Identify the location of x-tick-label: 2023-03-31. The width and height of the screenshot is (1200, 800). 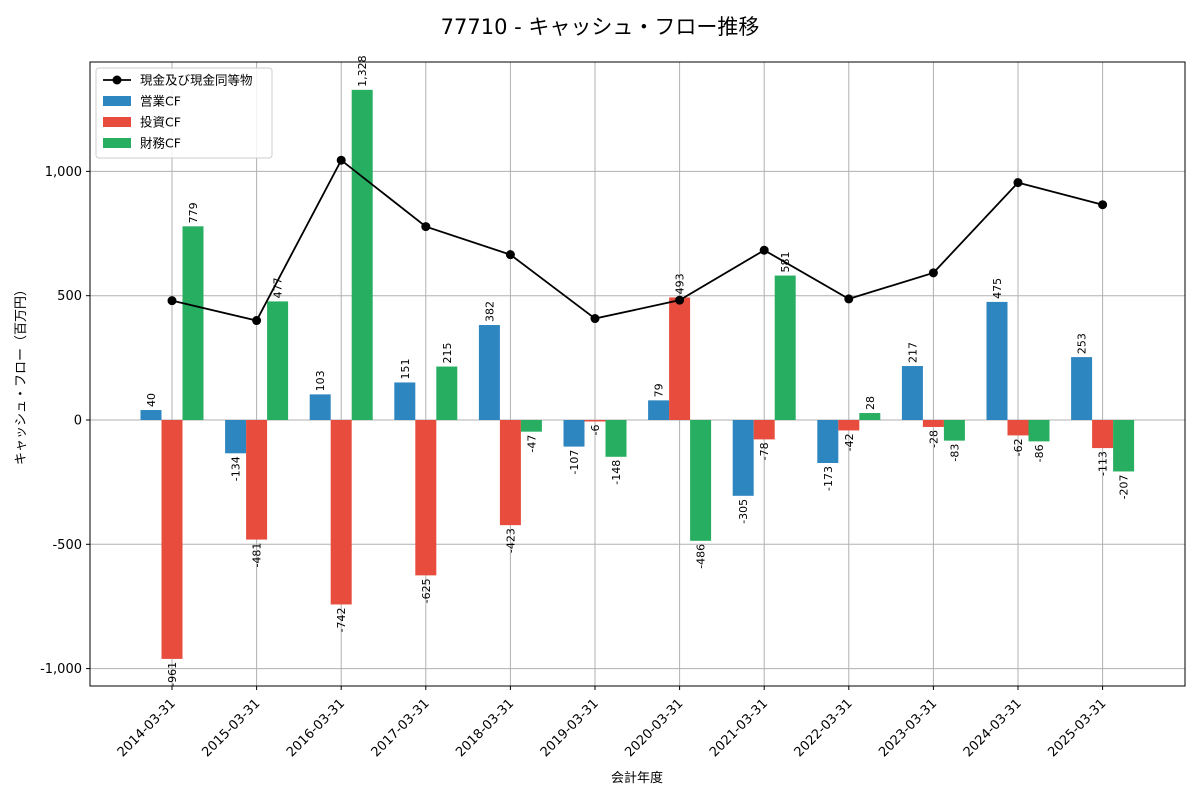
(908, 728).